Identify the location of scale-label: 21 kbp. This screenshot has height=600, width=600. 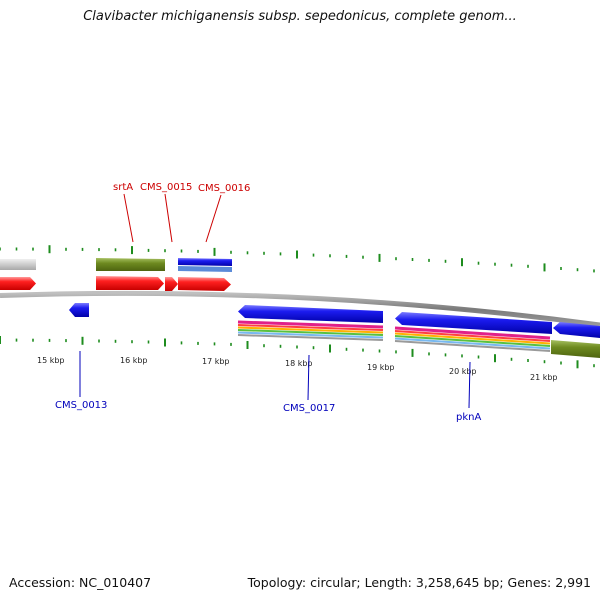
(544, 377).